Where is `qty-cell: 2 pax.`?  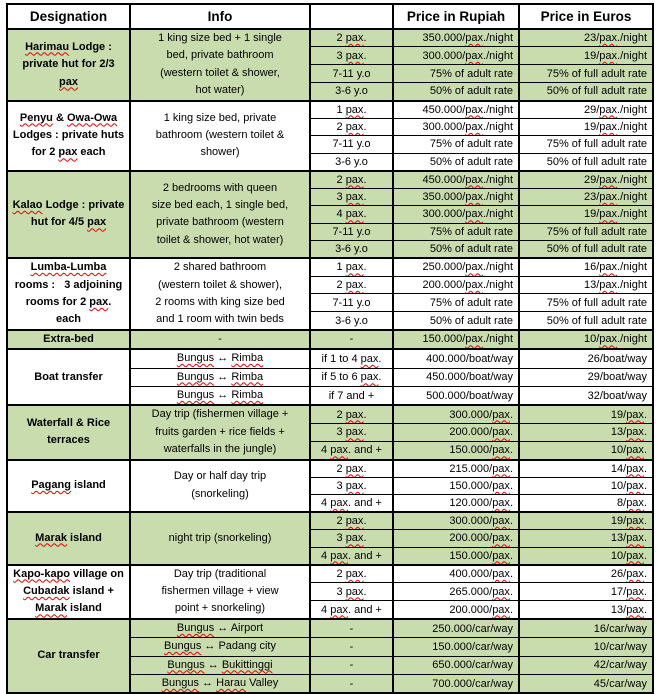
qty-cell: 2 pax. is located at coordinates (351, 521).